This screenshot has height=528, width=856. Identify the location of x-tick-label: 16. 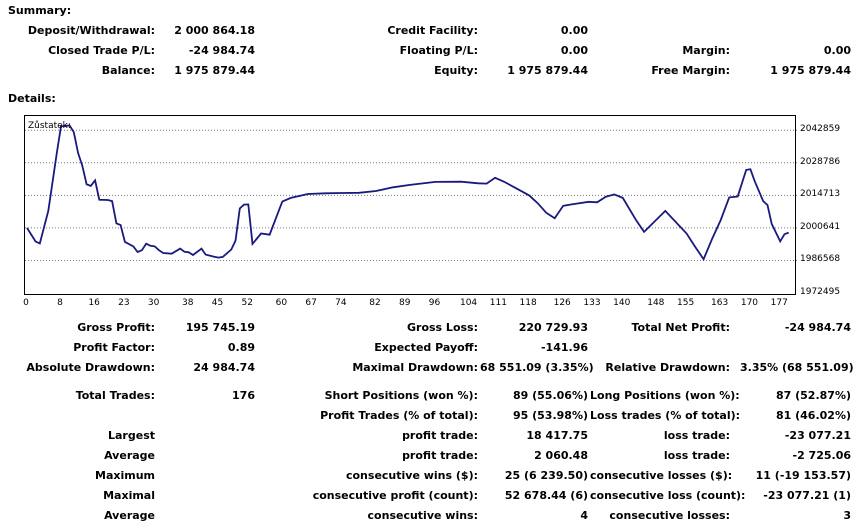
(94, 303).